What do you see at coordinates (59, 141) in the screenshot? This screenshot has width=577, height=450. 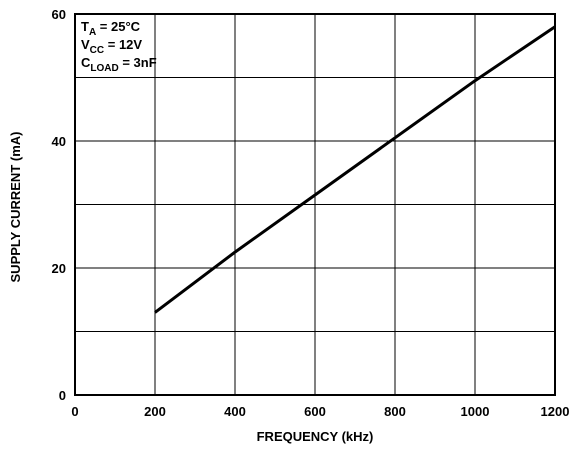 I see `y-tick-label: 40` at bounding box center [59, 141].